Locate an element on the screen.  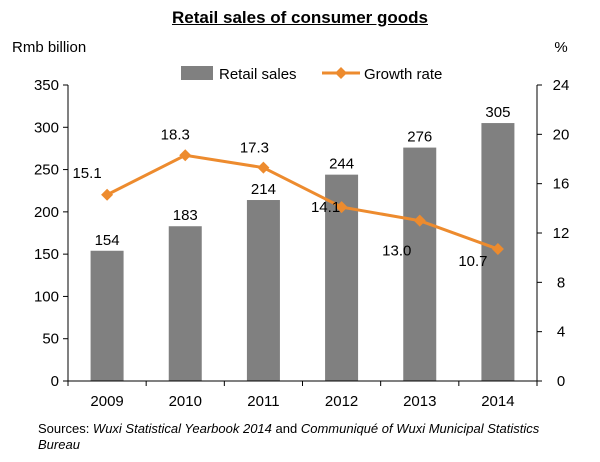
growth-marker-2012 is located at coordinates (341, 207).